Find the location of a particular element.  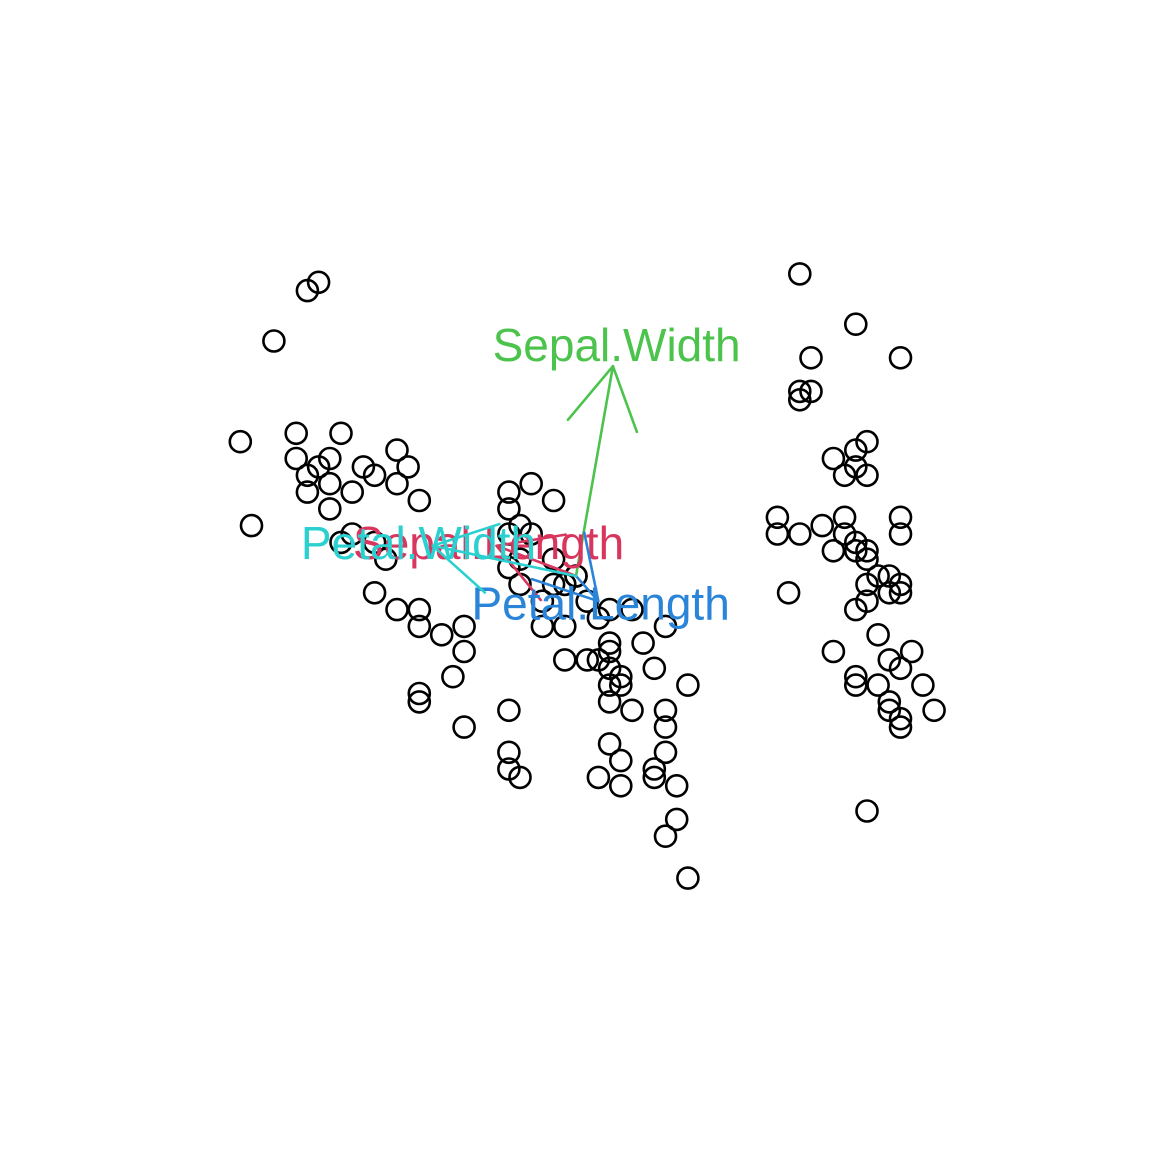

arrow-label: Sepal.Length is located at coordinates (488, 543).